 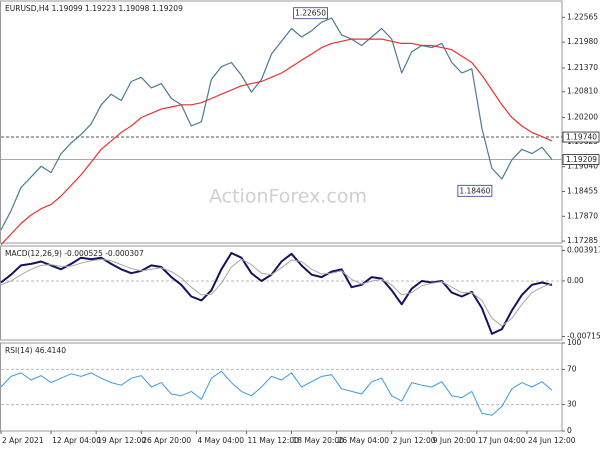 What do you see at coordinates (582, 215) in the screenshot?
I see `y-tick-label: 1.17870` at bounding box center [582, 215].